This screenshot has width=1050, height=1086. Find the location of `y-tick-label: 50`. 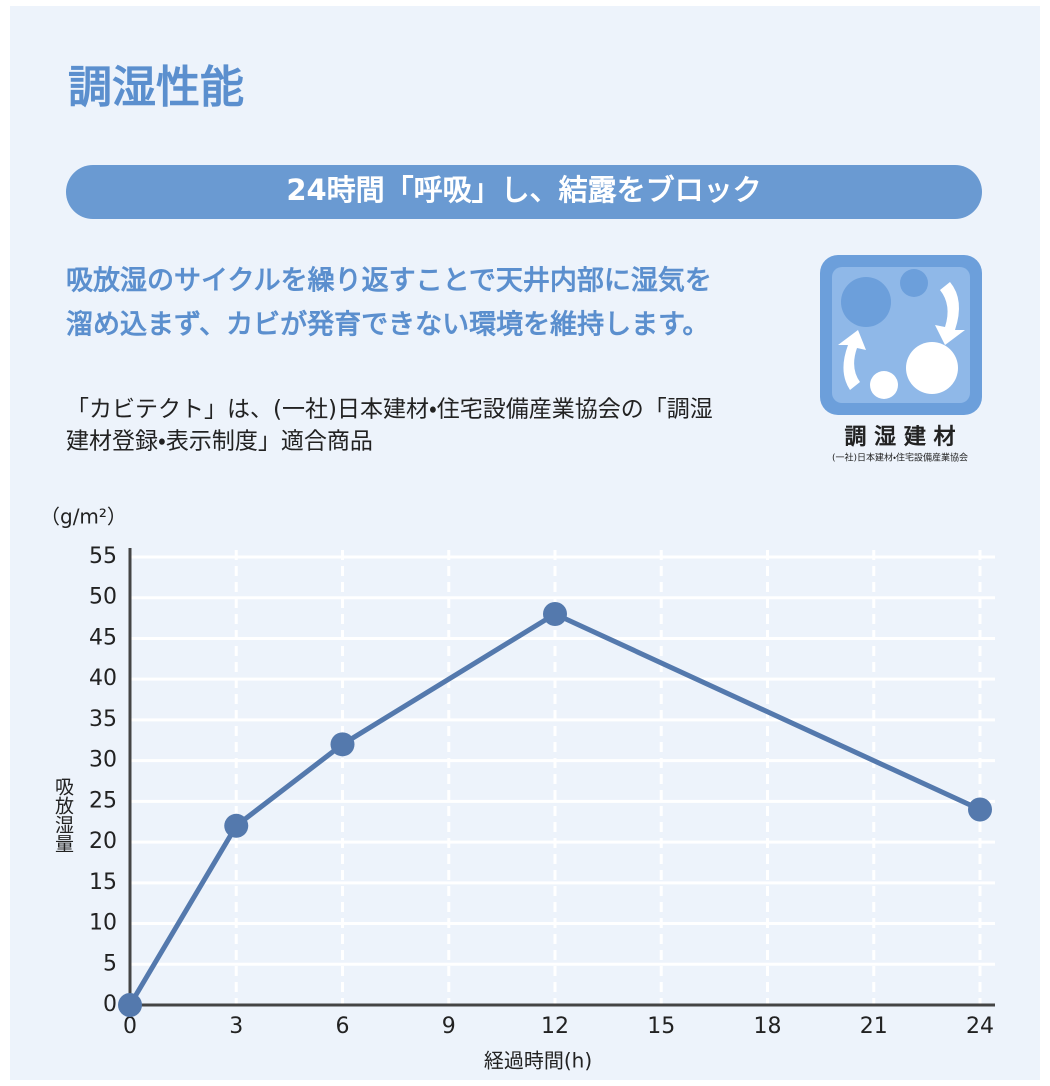

y-tick-label: 50 is located at coordinates (103, 597).